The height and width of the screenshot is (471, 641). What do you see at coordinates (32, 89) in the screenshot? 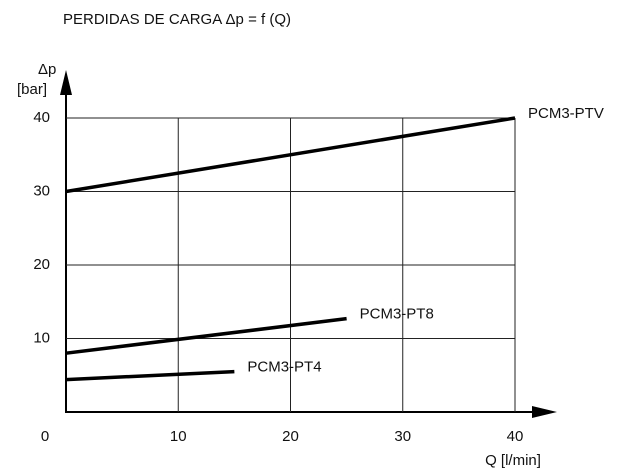
I see `y-axis-label: [bar]` at bounding box center [32, 89].